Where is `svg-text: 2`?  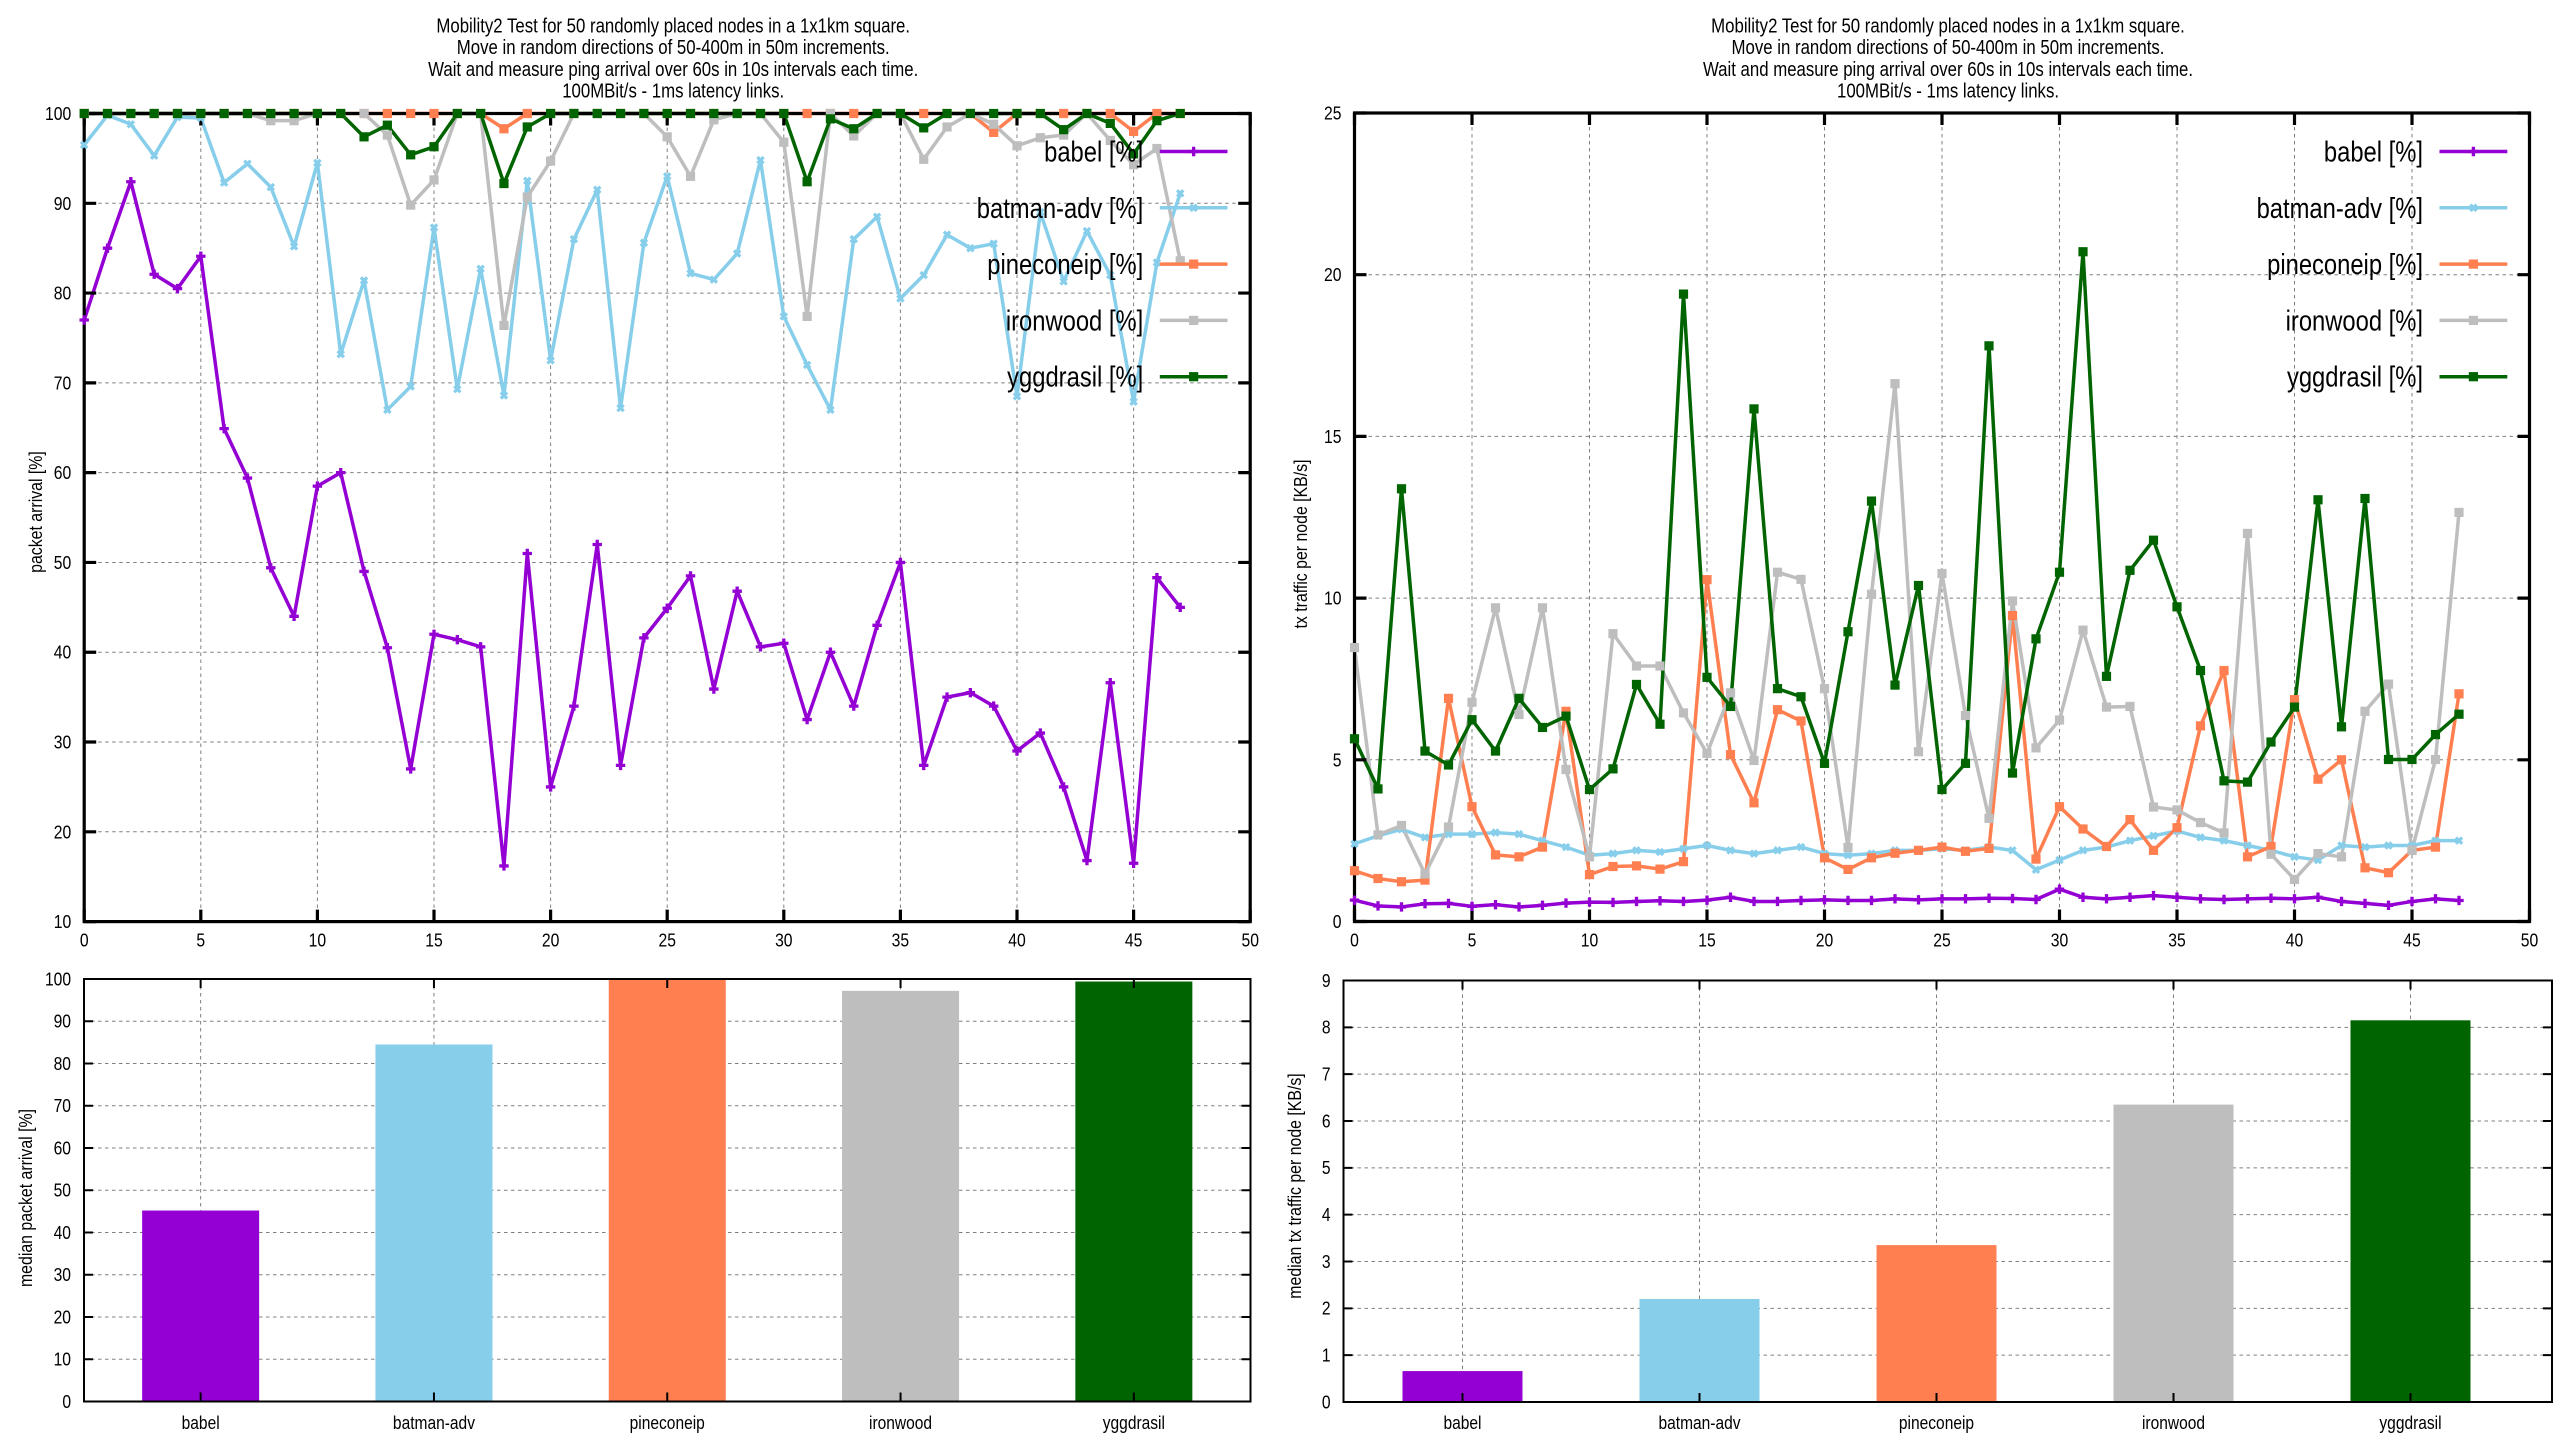 svg-text: 2 is located at coordinates (1326, 1308).